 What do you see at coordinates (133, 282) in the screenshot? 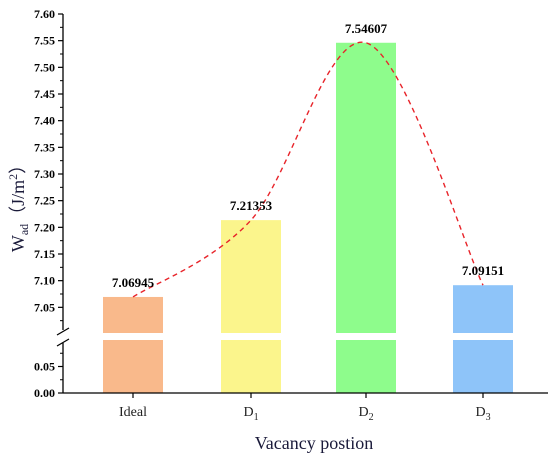
I see `data-label: 7.06945` at bounding box center [133, 282].